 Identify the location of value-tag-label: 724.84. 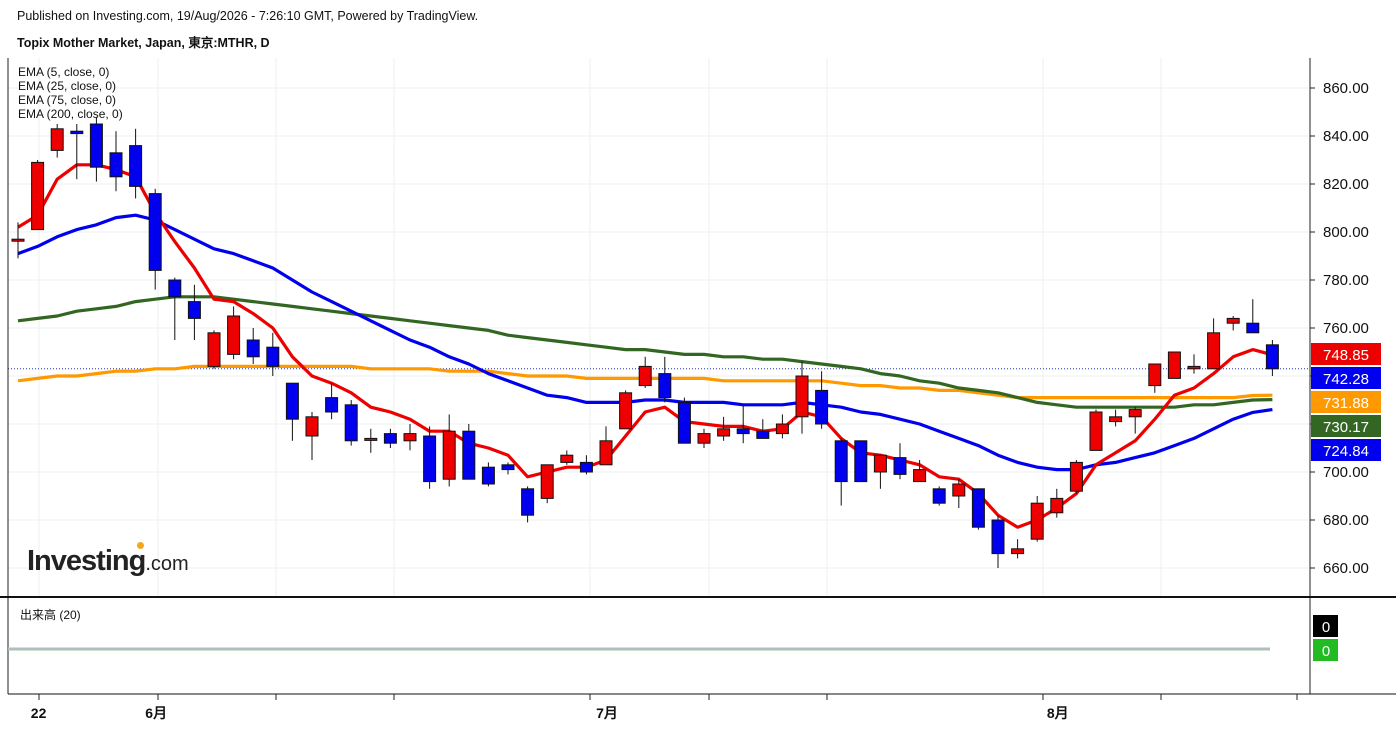
(1346, 451).